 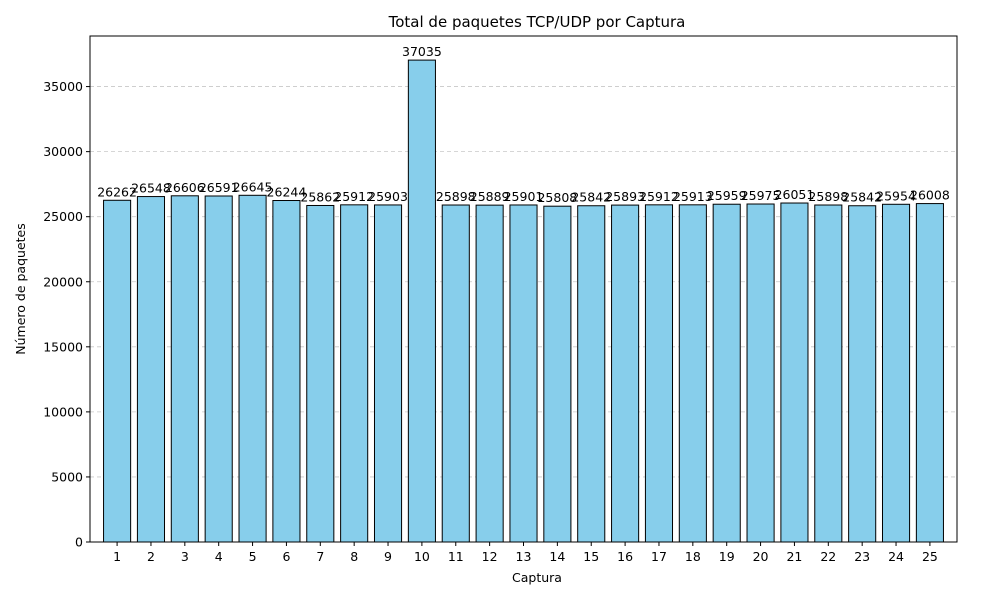 What do you see at coordinates (557, 556) in the screenshot?
I see `x-tick-label: 14` at bounding box center [557, 556].